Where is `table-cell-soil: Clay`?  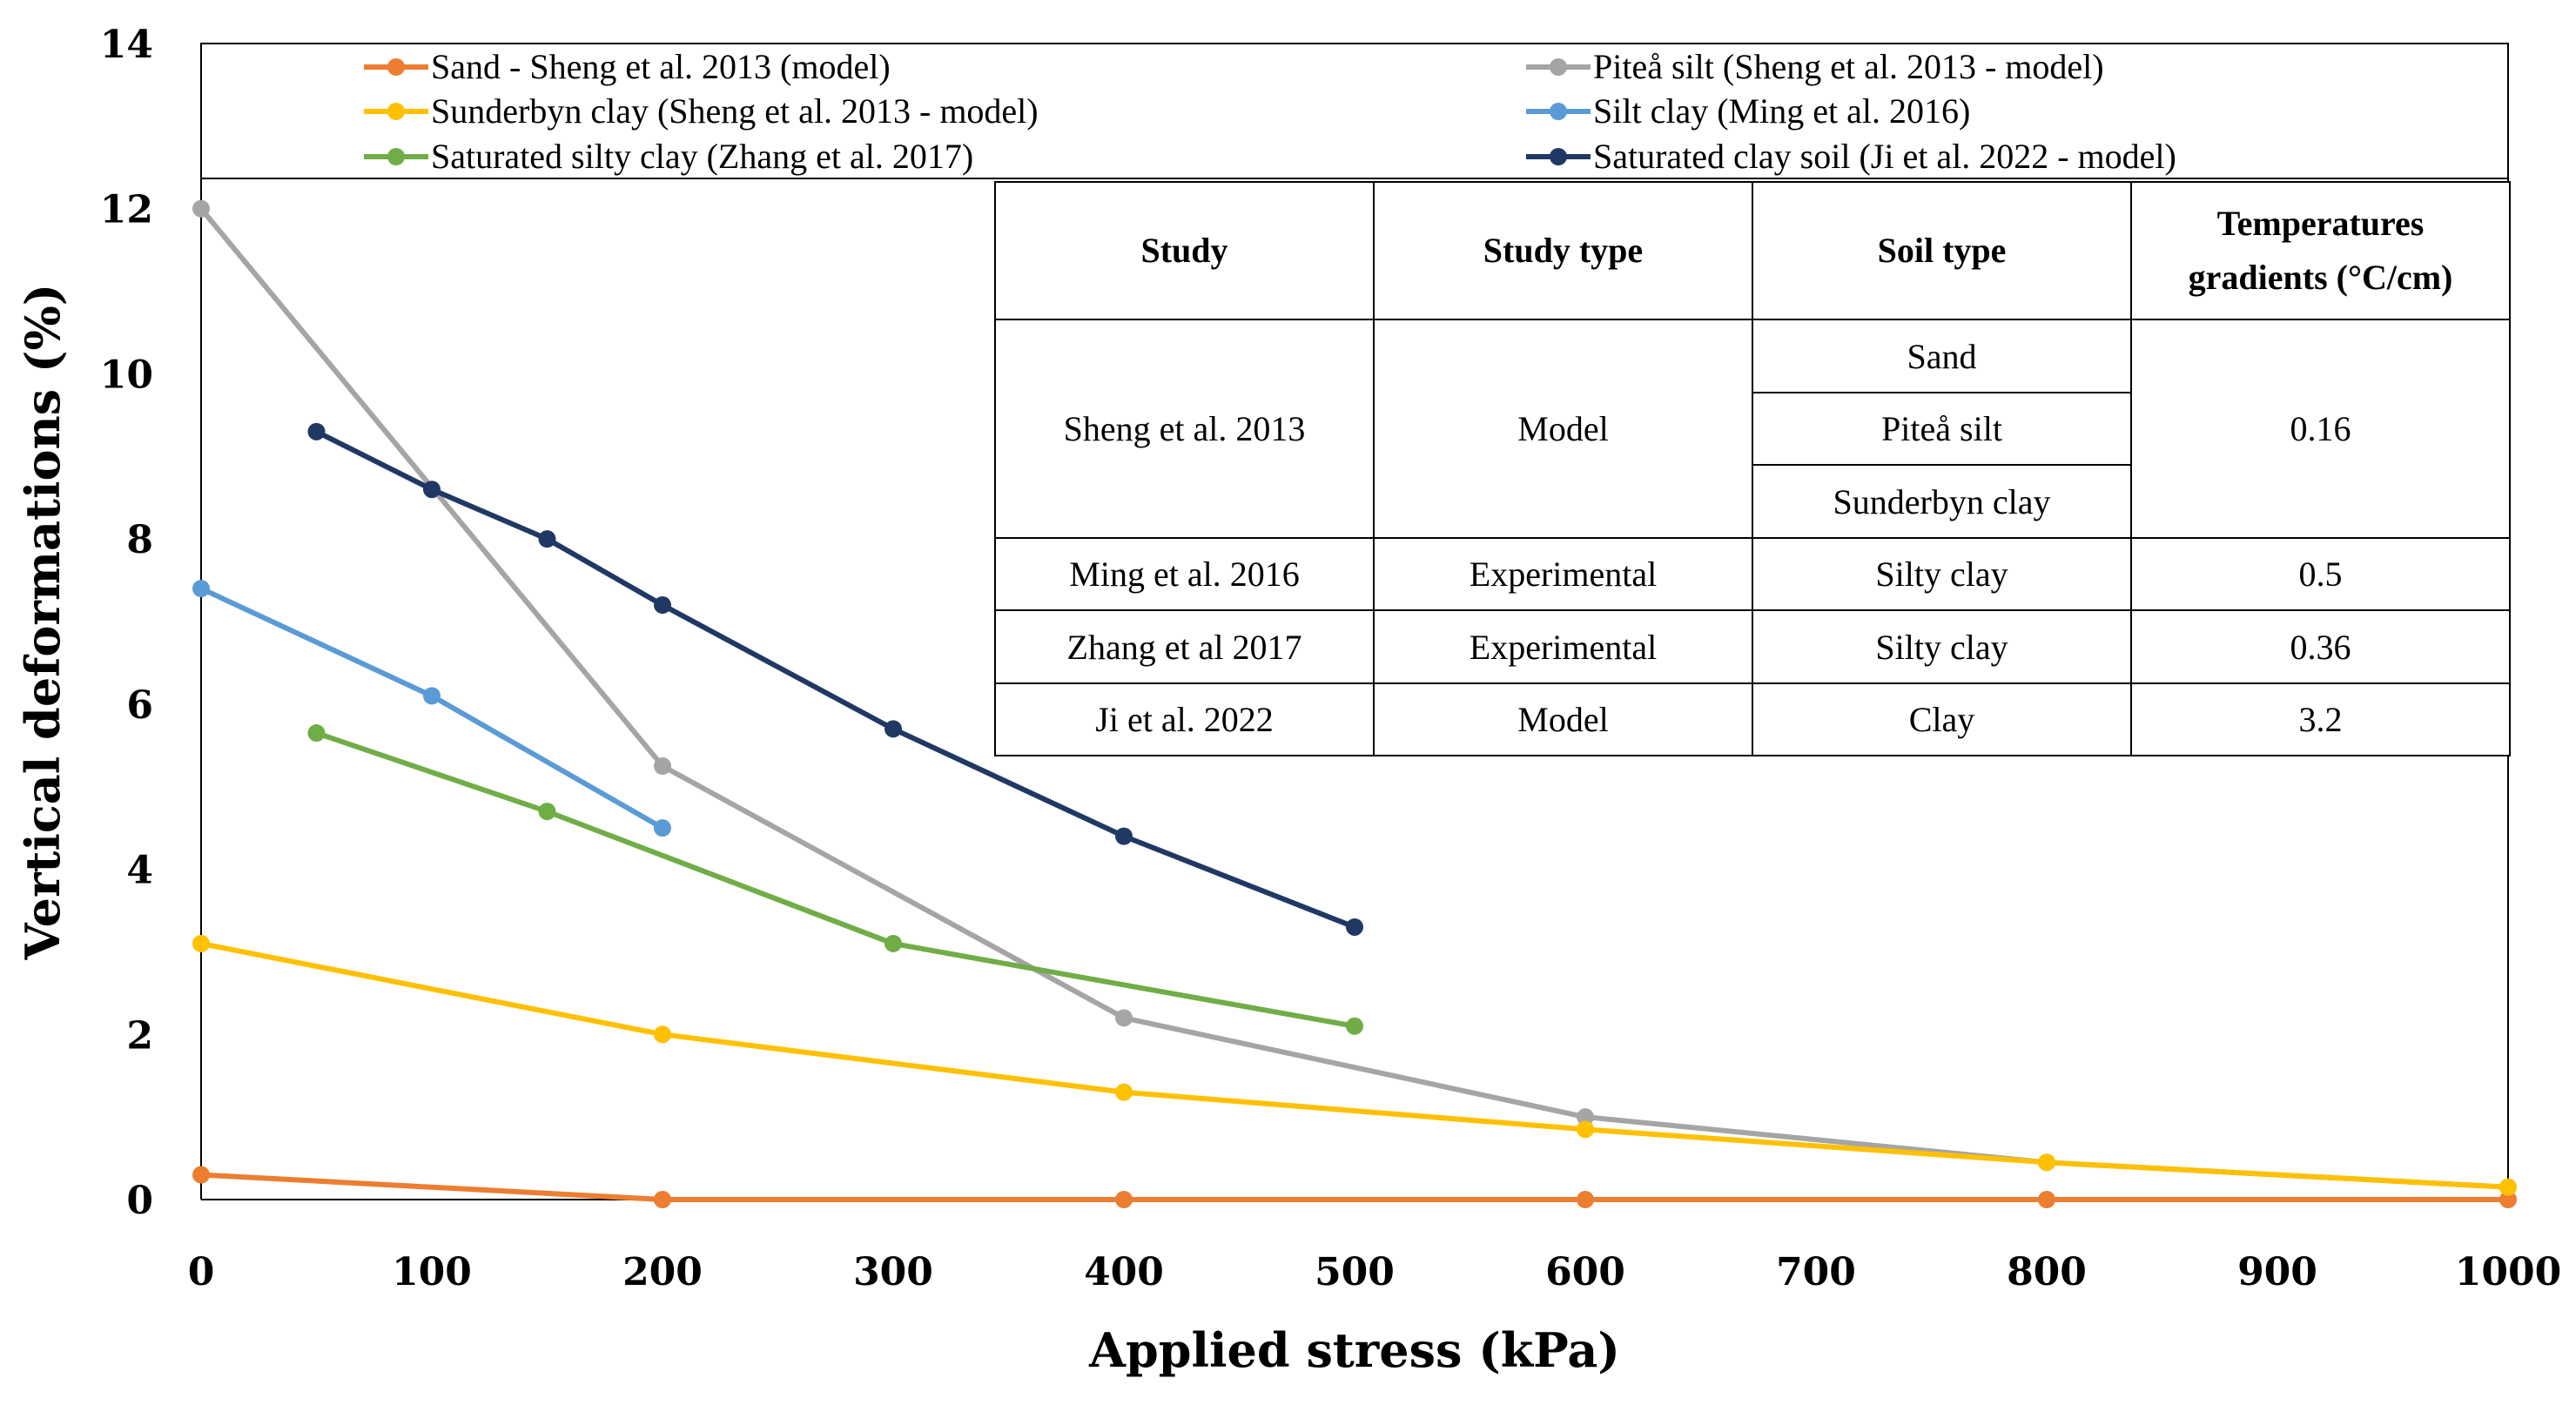 table-cell-soil: Clay is located at coordinates (1942, 719).